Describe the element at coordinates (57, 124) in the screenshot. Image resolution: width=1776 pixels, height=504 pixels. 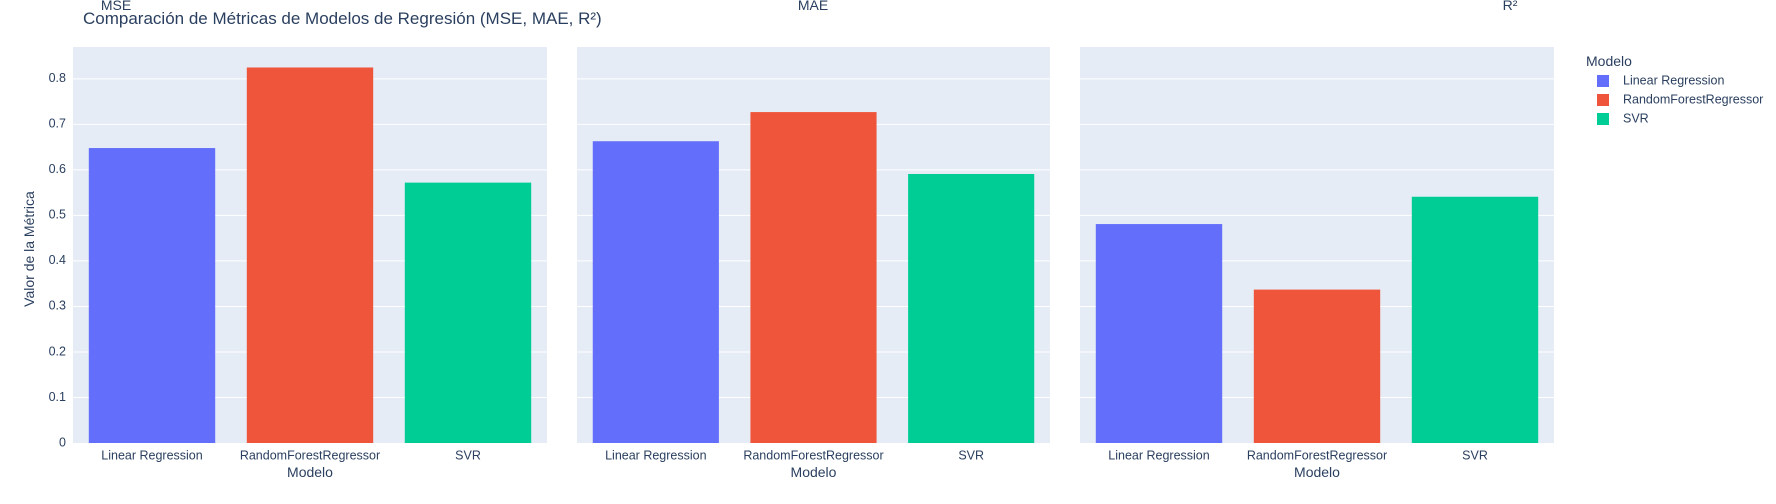
I see `y-tick-label: 0.7` at that location.